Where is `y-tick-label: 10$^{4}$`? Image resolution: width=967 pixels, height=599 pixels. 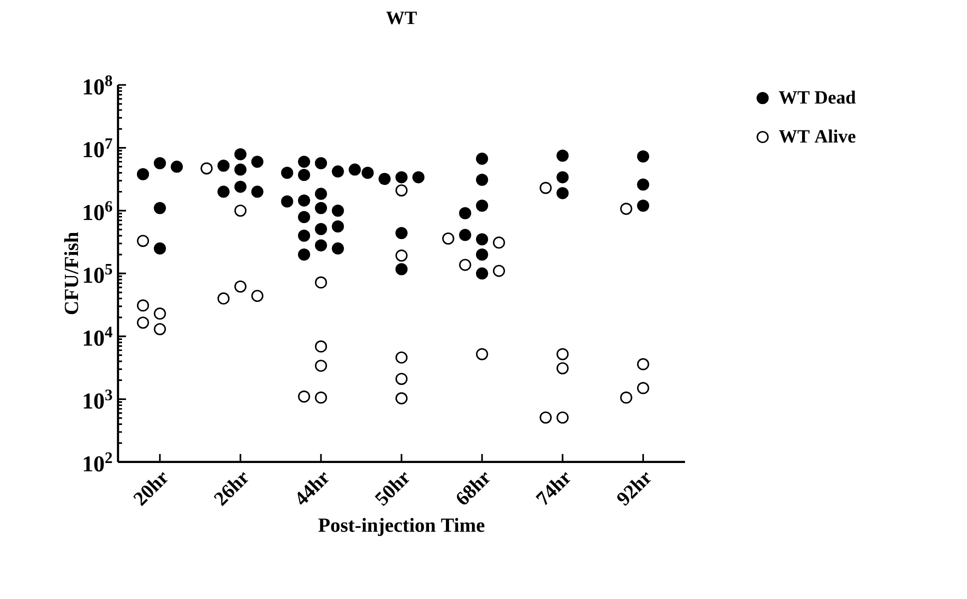 y-tick-label: 10$^{4}$ is located at coordinates (98, 336).